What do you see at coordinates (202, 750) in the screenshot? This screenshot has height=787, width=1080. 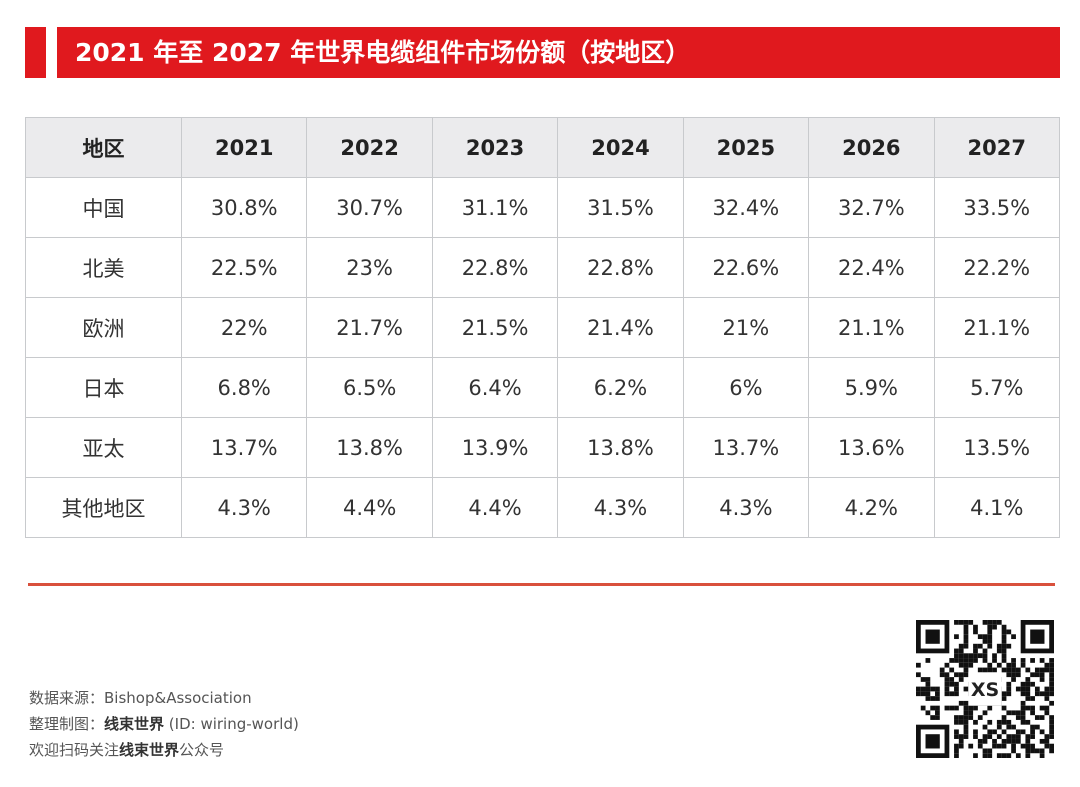 I see `follow-suffix: 公众号` at bounding box center [202, 750].